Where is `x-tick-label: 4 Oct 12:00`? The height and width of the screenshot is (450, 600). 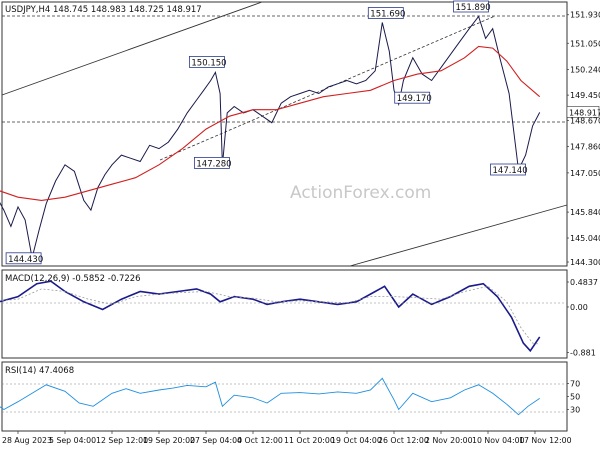
x-tick-label: 4 Oct 12:00 is located at coordinates (260, 440).